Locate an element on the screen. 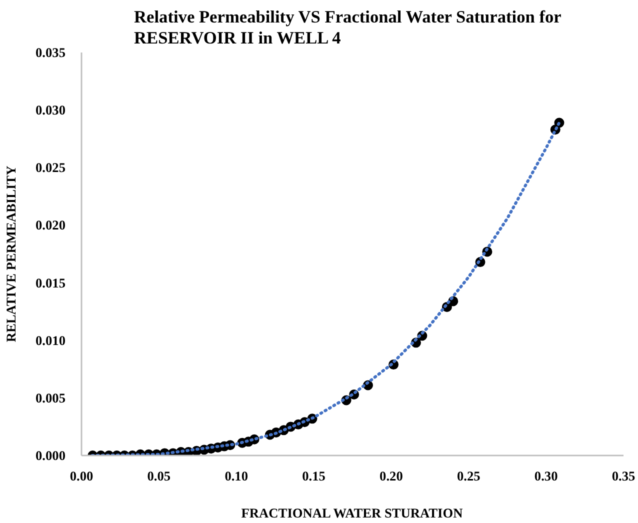  y-tick-label: 0.000 is located at coordinates (51, 455).